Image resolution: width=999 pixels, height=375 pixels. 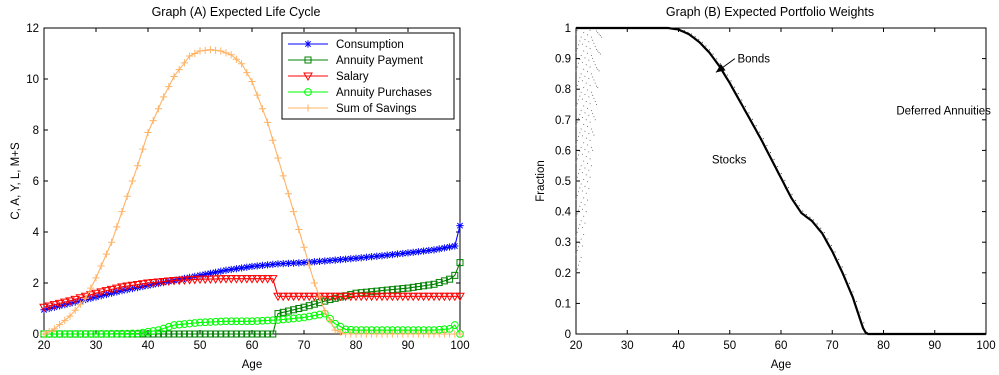 I want to click on chart-b-ytick-label: 0, so click(x=568, y=335).